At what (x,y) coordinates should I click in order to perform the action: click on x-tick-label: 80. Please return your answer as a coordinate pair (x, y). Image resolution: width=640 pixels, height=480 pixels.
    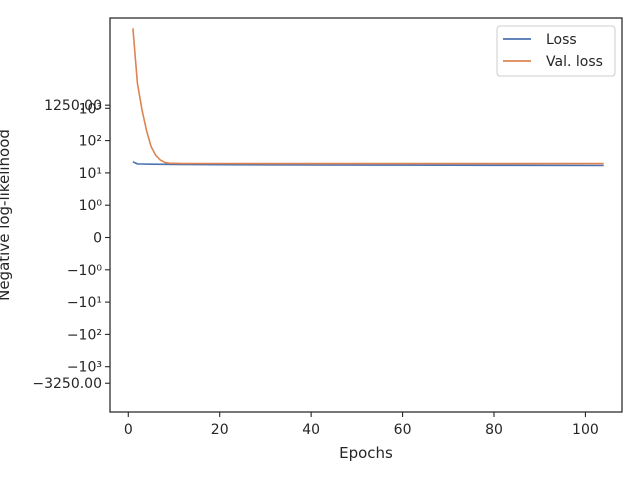
    Looking at the image, I should click on (494, 430).